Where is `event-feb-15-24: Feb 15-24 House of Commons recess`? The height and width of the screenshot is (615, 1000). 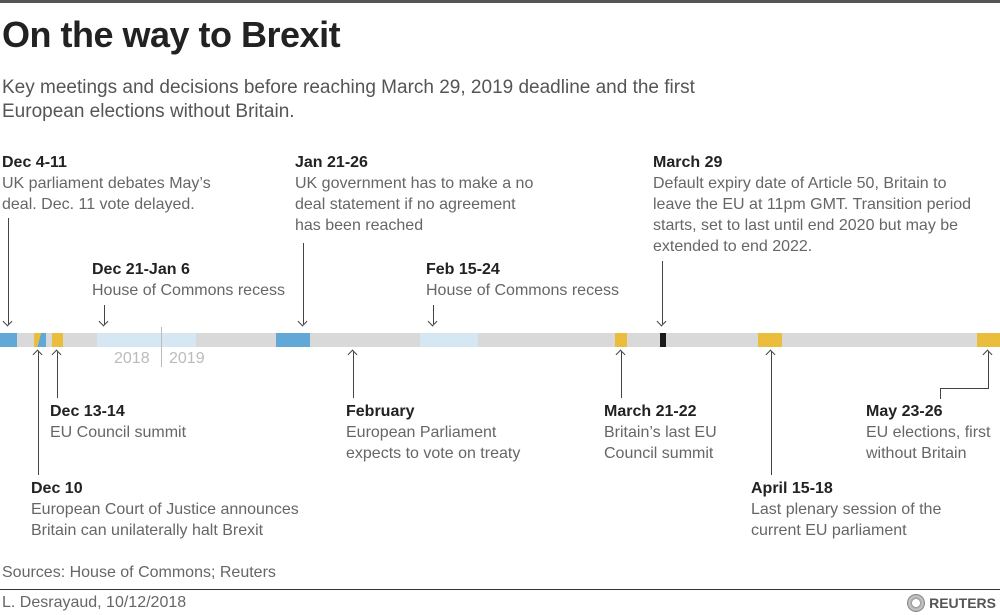
event-feb-15-24: Feb 15-24 House of Commons recess is located at coordinates (541, 280).